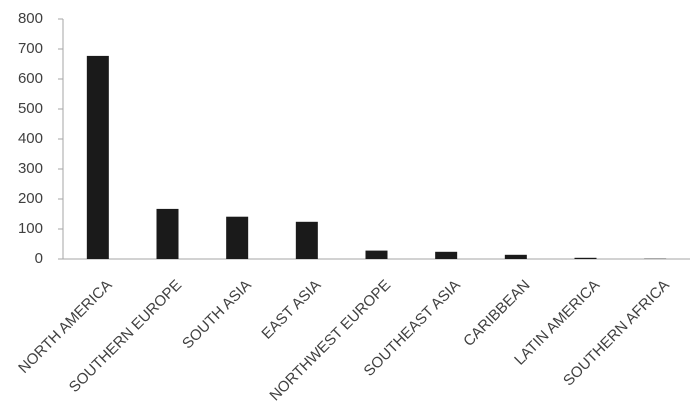  Describe the element at coordinates (39, 258) in the screenshot. I see `y-tick-label: 0` at that location.